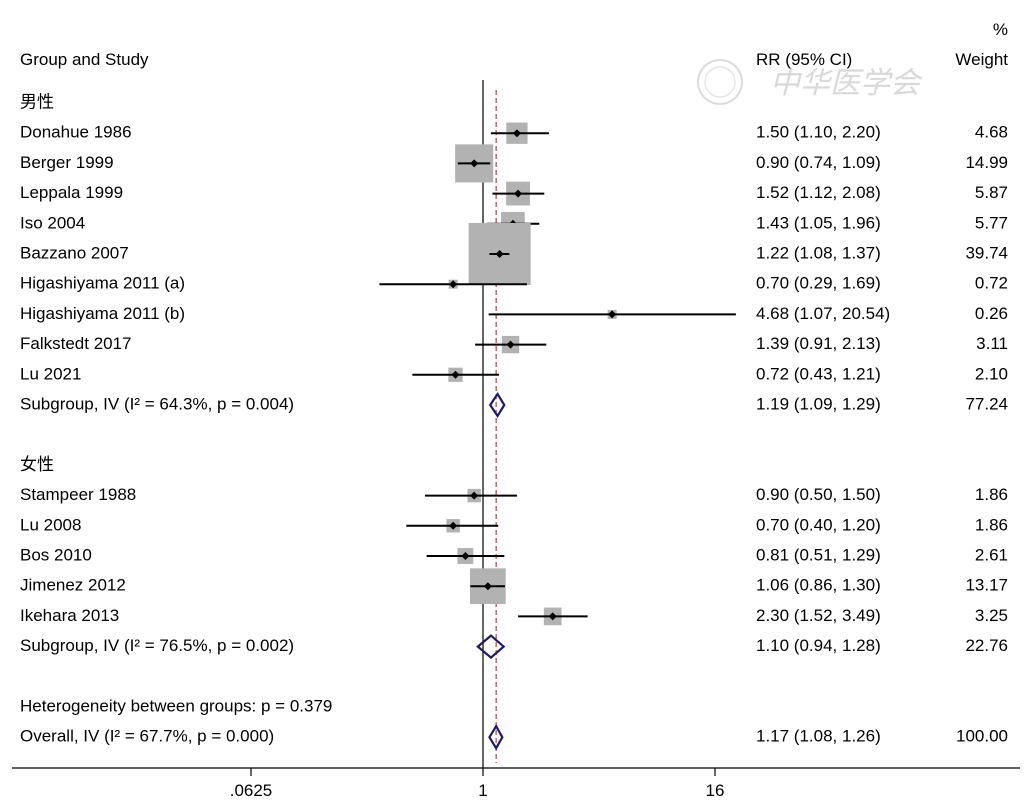  Describe the element at coordinates (56, 554) in the screenshot. I see `study-label: Bos 2010` at that location.